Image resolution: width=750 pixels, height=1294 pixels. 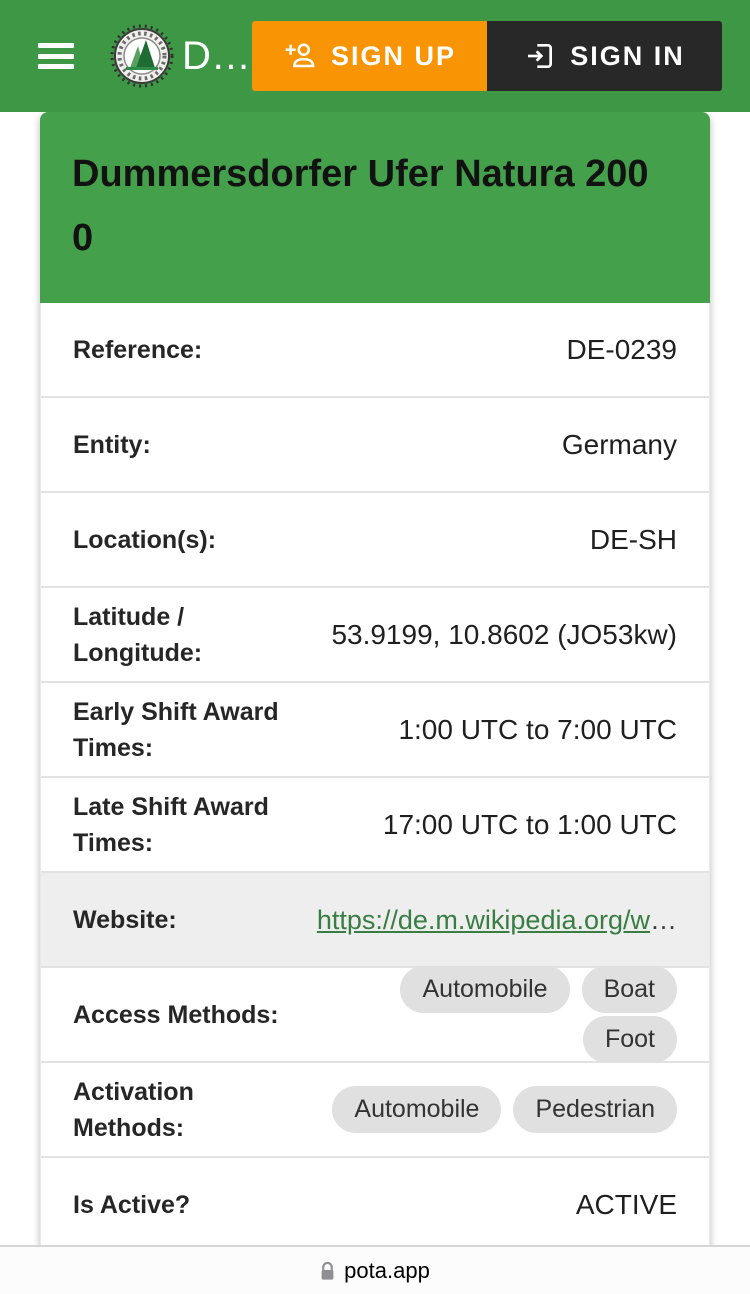 What do you see at coordinates (633, 539) in the screenshot?
I see `locations-value: DE-SH` at bounding box center [633, 539].